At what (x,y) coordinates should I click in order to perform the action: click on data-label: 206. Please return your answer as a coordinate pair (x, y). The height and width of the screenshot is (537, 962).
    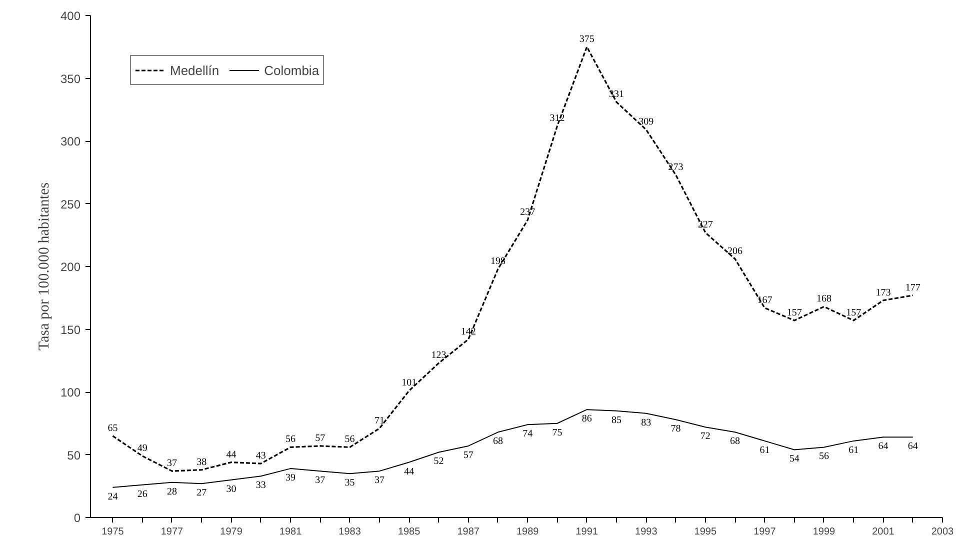
    Looking at the image, I should click on (735, 251).